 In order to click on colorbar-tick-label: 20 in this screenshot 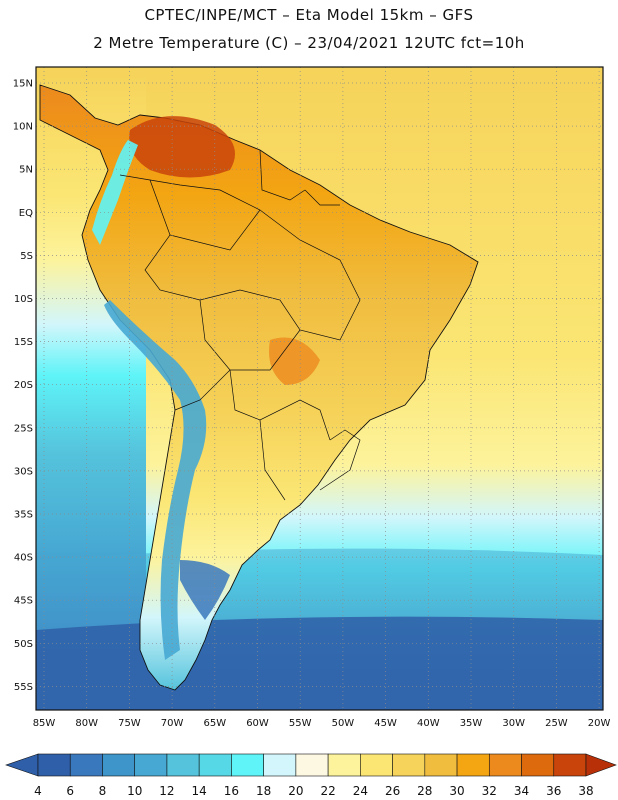, I will do `click(295, 791)`.